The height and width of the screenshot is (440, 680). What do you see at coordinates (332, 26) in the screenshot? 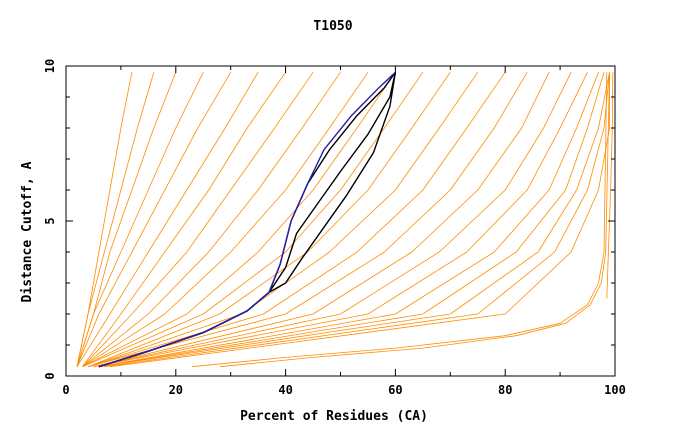
I see `chart-title: T1050` at bounding box center [332, 26].